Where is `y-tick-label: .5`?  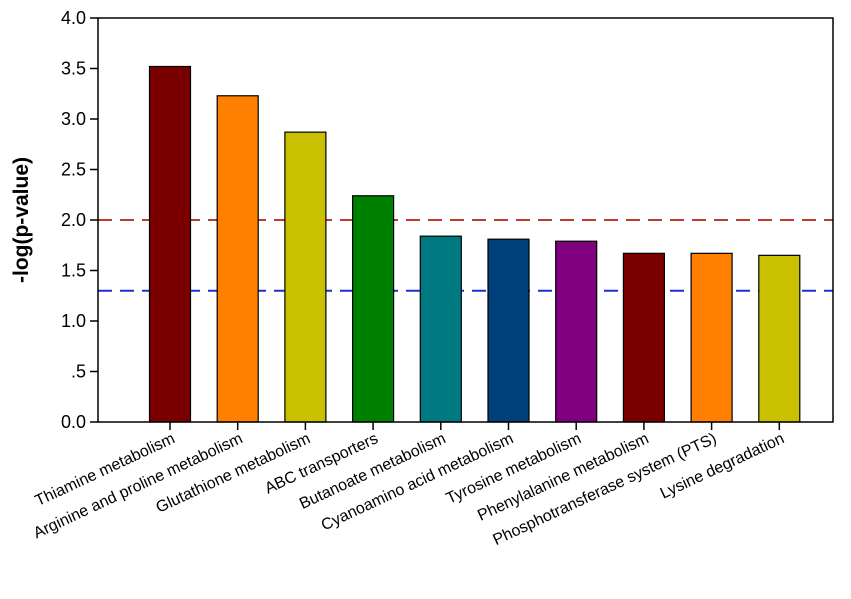
y-tick-label: .5 is located at coordinates (78, 372).